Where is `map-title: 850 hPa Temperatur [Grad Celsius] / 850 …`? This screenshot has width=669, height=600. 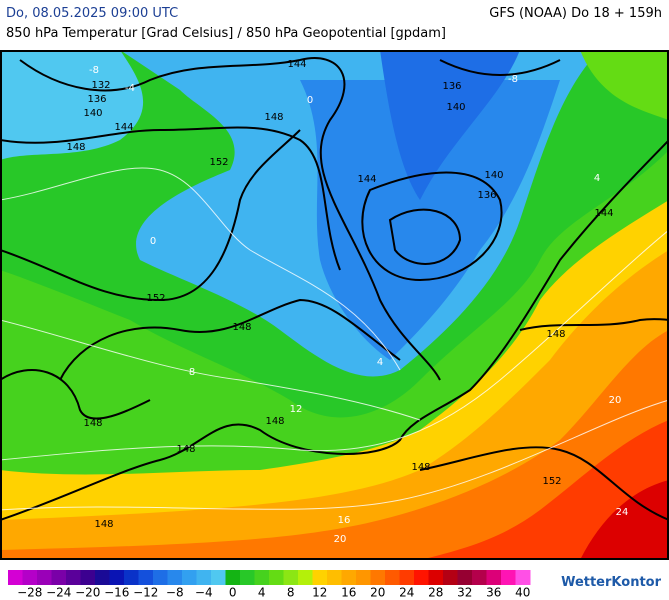 map-title: 850 hPa Temperatur [Grad Celsius] / 850 … is located at coordinates (226, 33).